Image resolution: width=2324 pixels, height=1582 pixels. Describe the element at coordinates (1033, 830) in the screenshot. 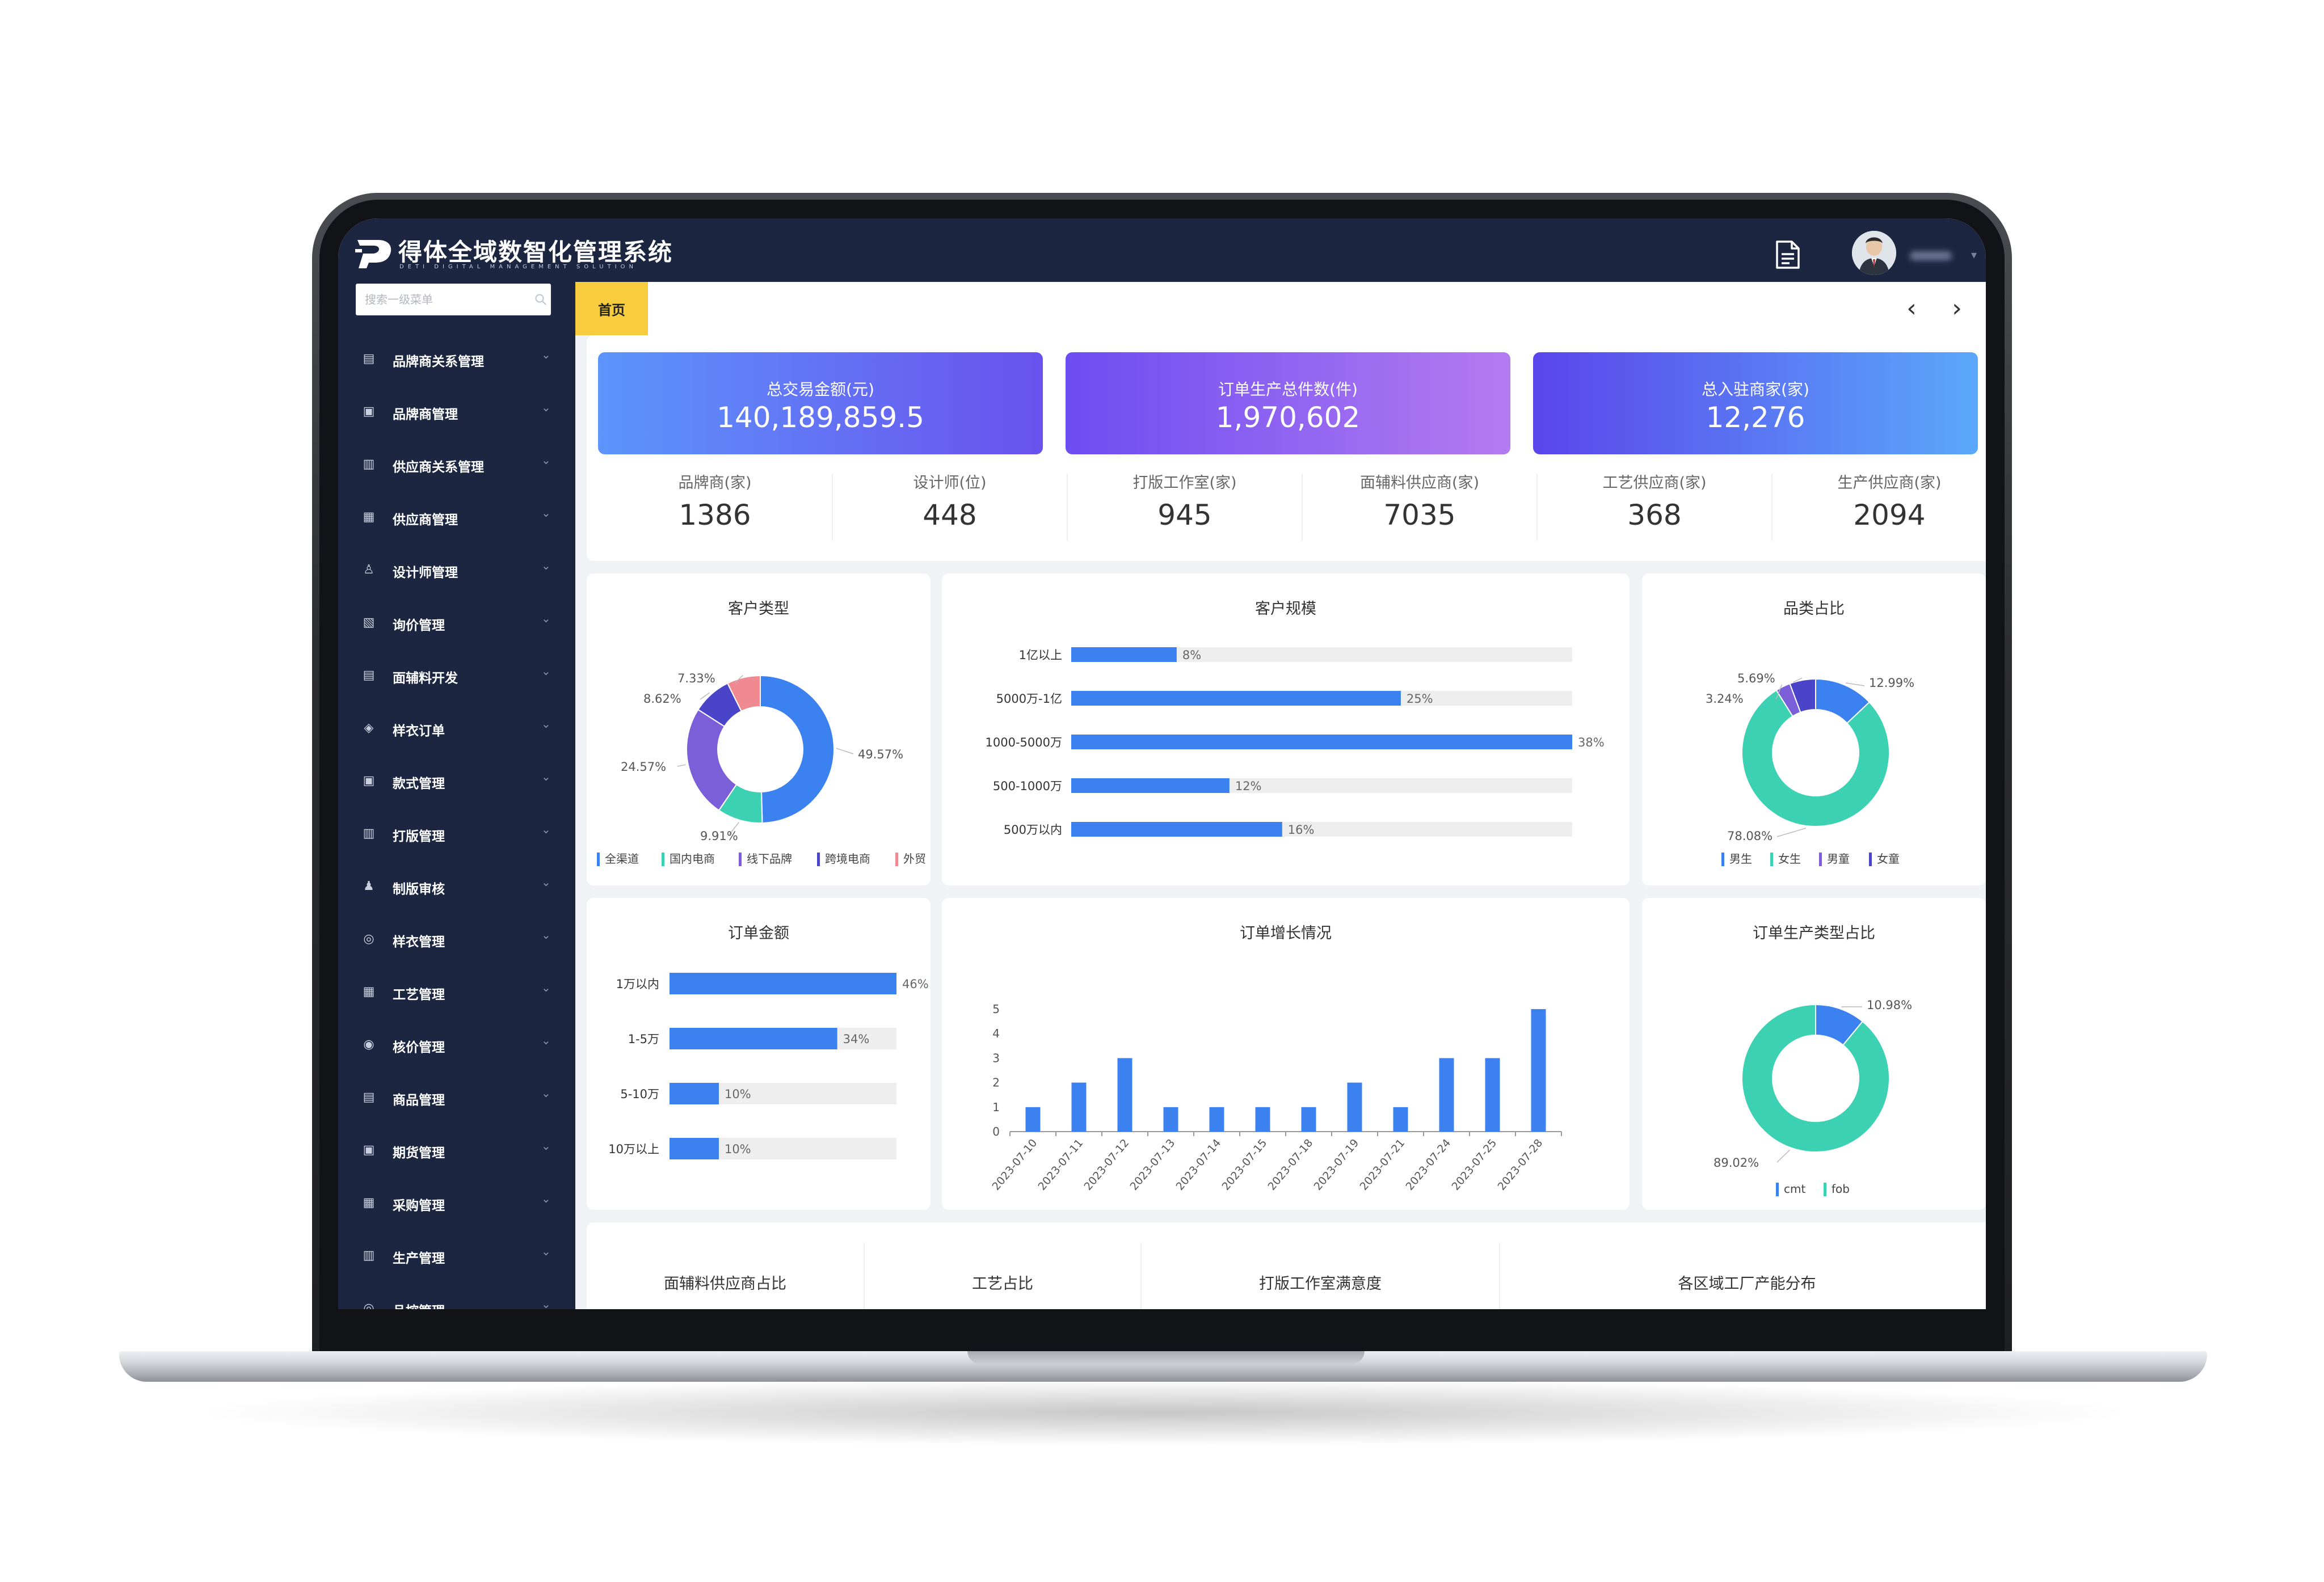

I see `category-label: 500万以内` at that location.